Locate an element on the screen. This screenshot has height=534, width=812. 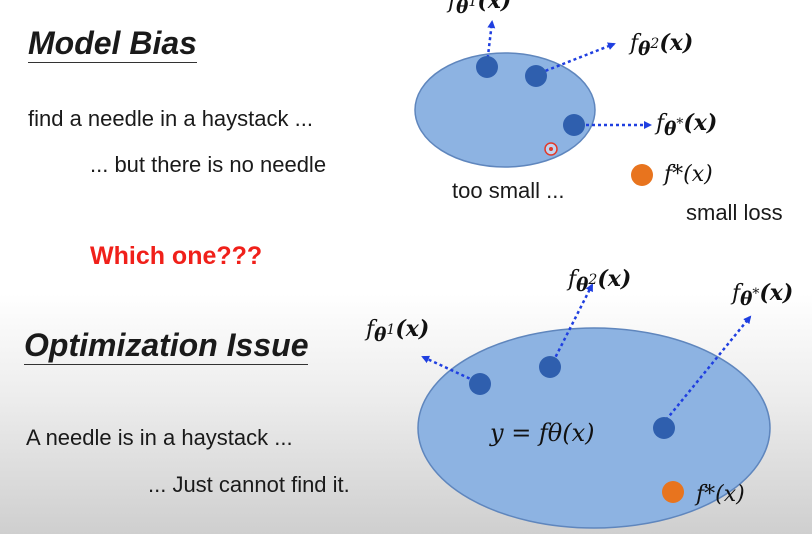
dot-thetastar-bottom is located at coordinates (664, 428).